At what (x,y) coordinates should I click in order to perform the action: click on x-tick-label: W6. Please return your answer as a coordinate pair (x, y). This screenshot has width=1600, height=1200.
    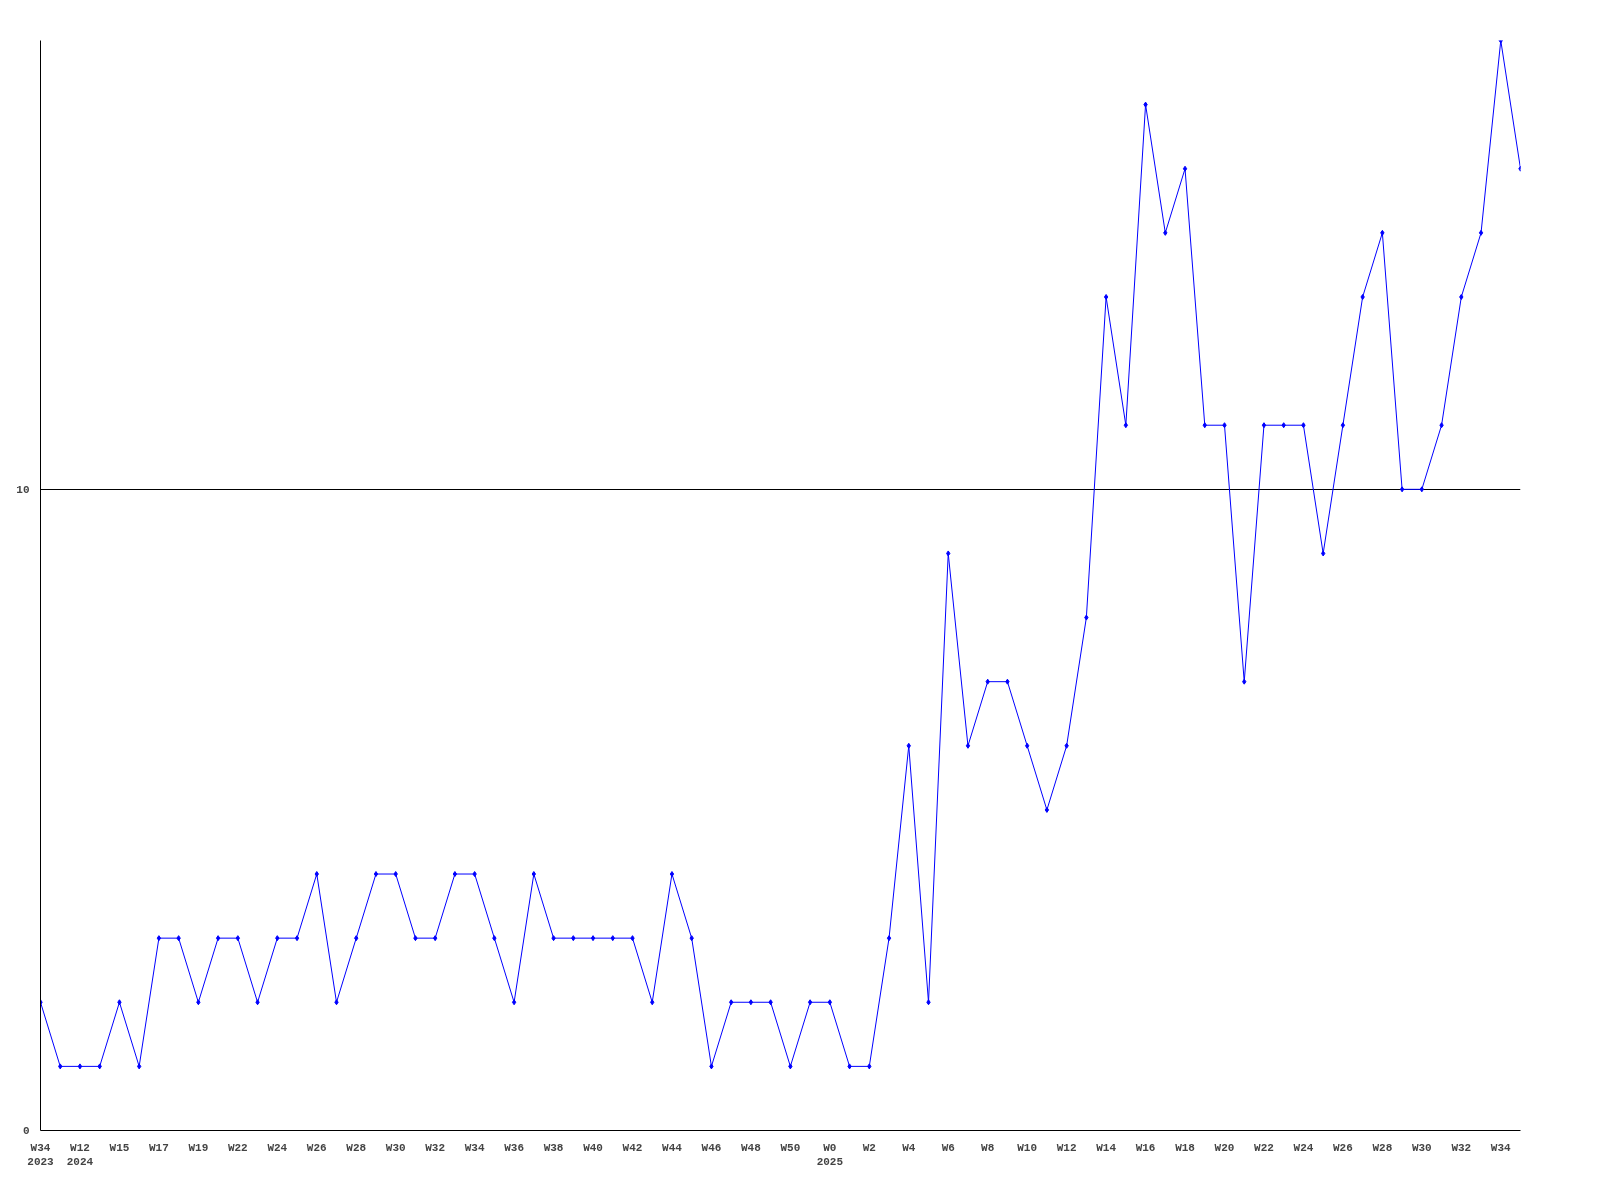
    Looking at the image, I should click on (948, 1147).